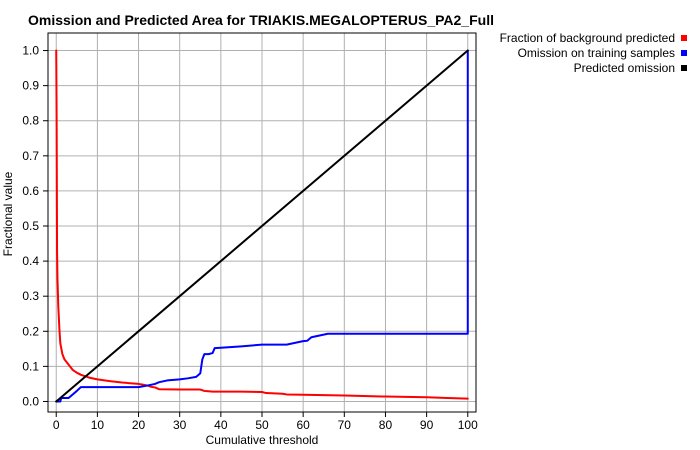 This screenshot has height=450, width=700. What do you see at coordinates (468, 425) in the screenshot?
I see `x-tick-label: 100` at bounding box center [468, 425].